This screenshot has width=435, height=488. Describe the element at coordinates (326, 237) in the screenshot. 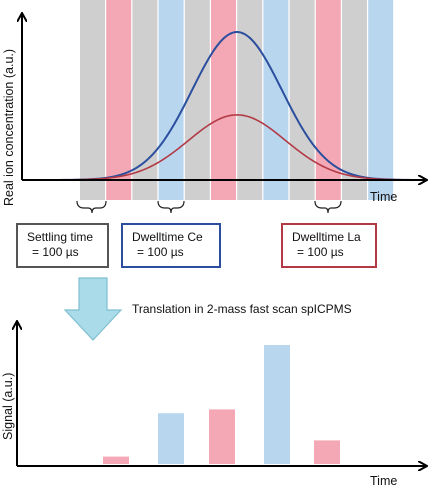

I see `dwelltime-la-label: Dwelltime La` at that location.